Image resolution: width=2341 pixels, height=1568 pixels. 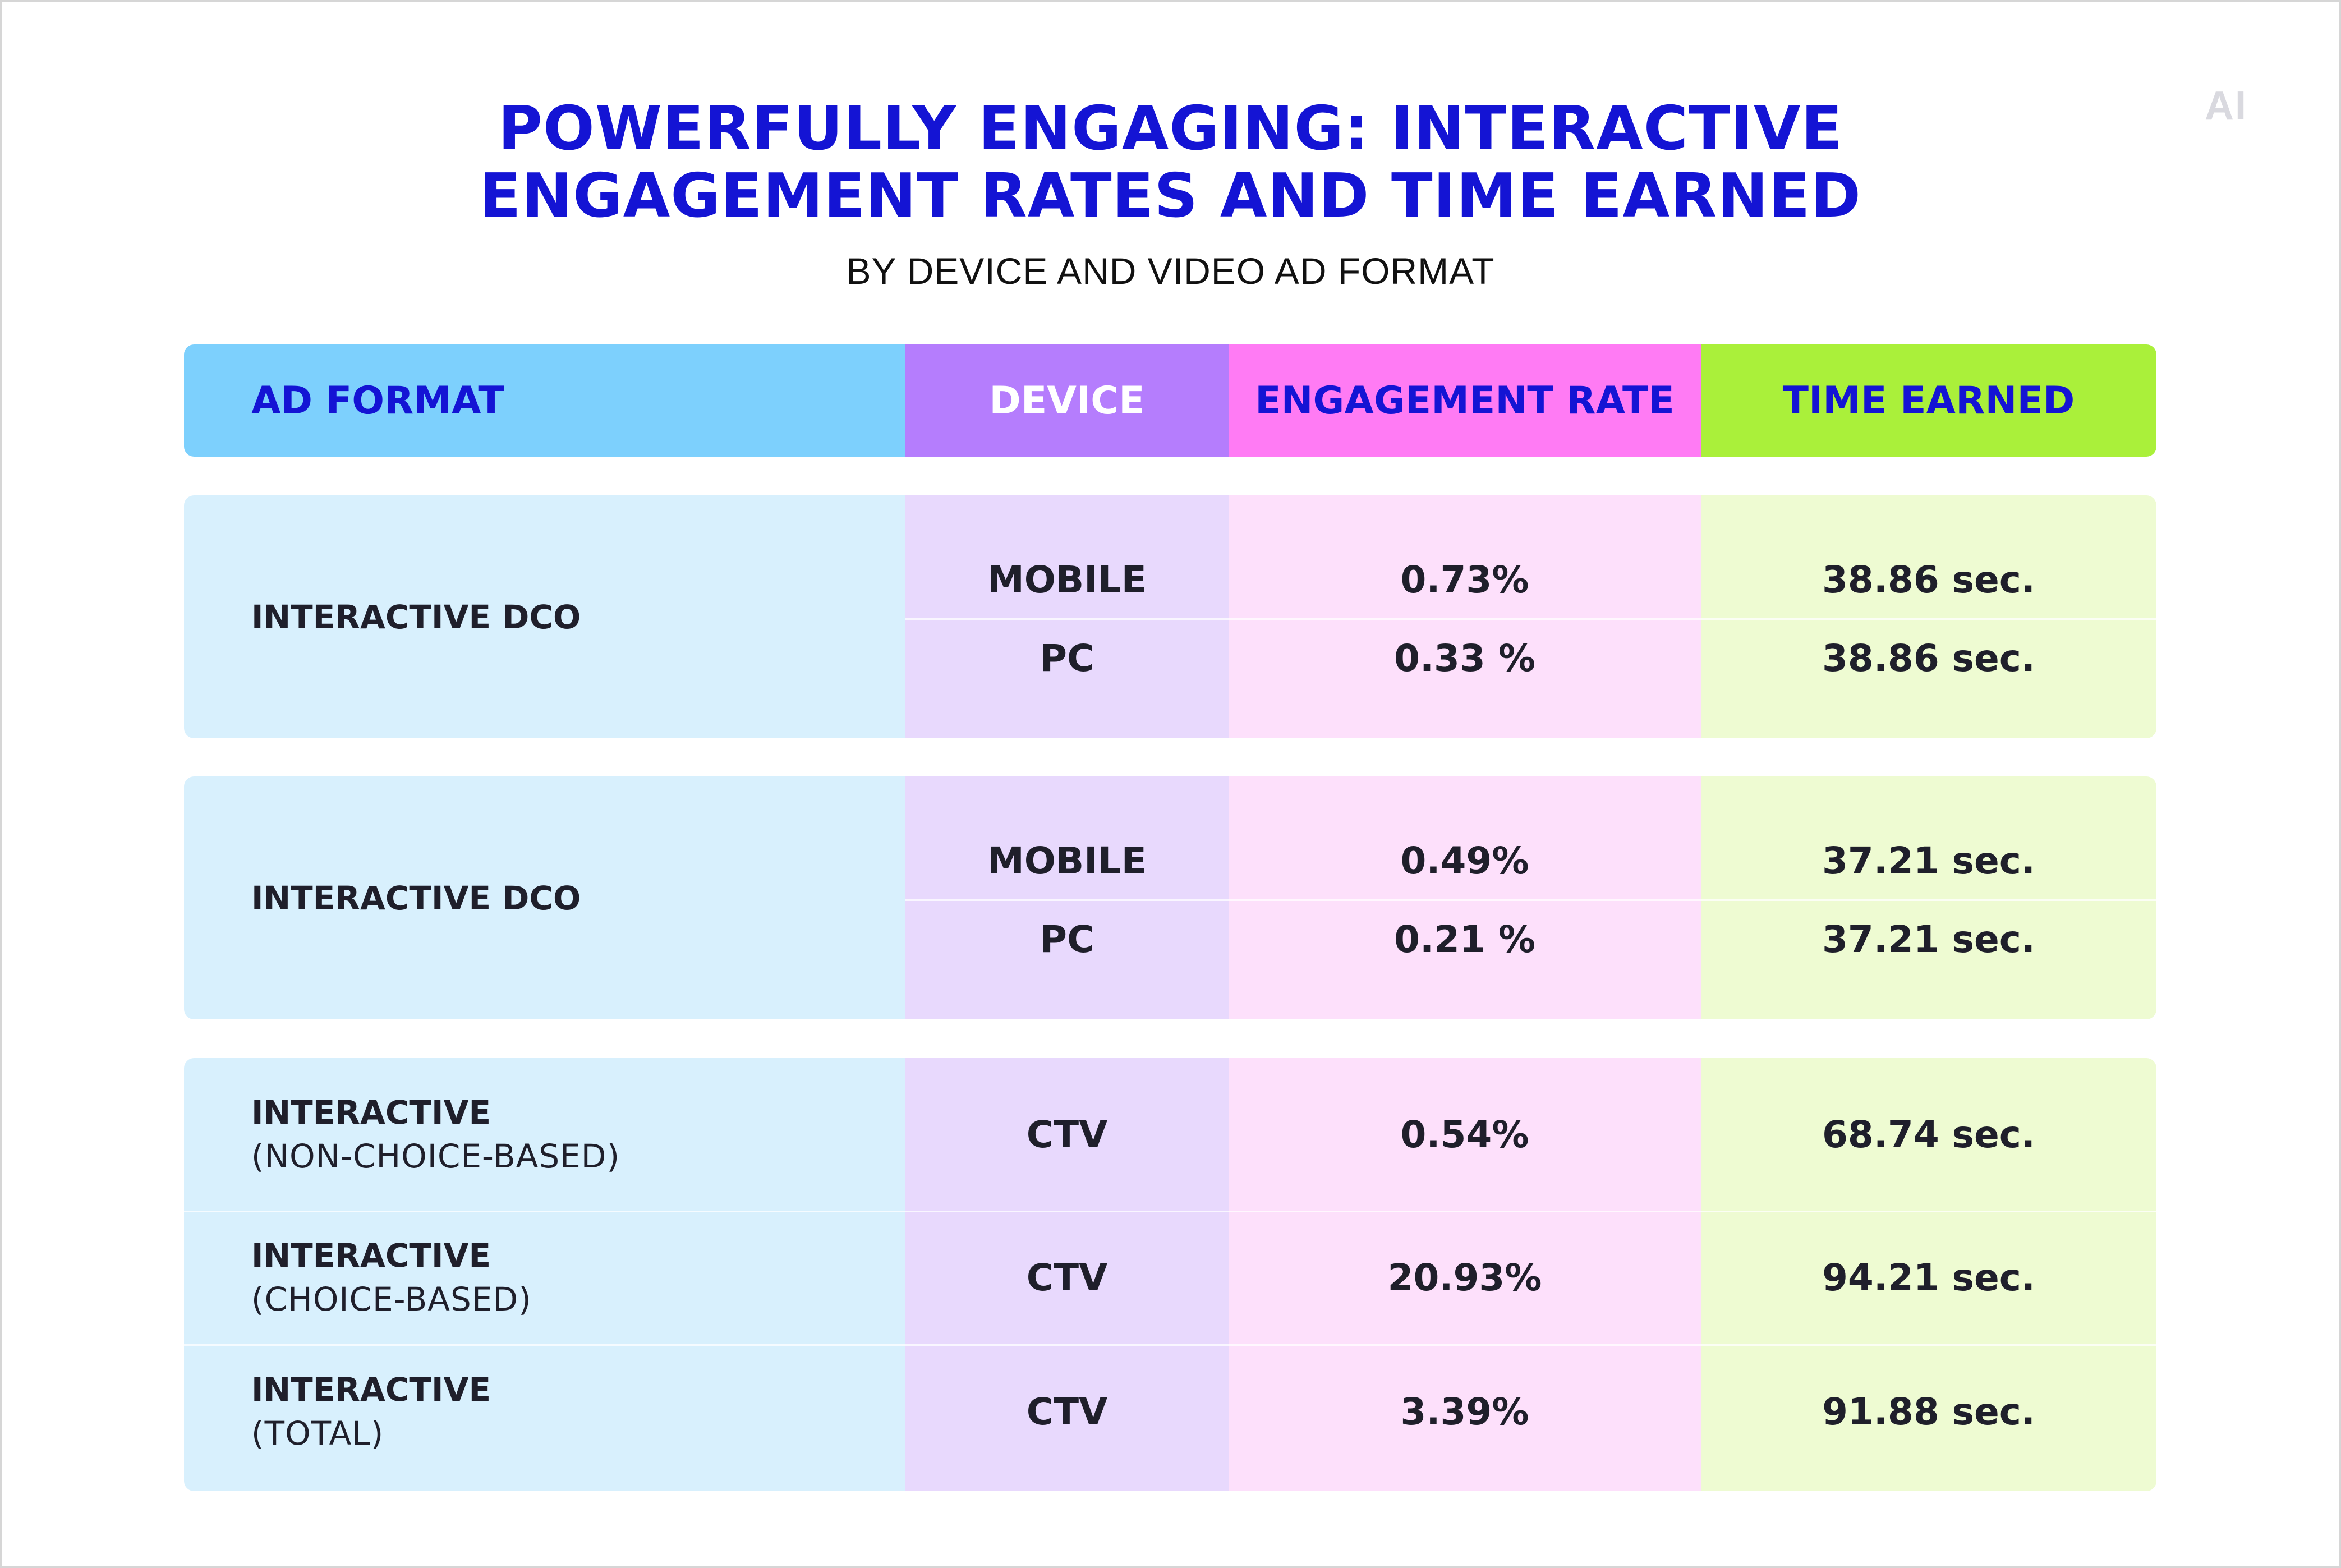 What do you see at coordinates (1464, 1134) in the screenshot?
I see `engagement-rate-cell: 0.54%` at bounding box center [1464, 1134].